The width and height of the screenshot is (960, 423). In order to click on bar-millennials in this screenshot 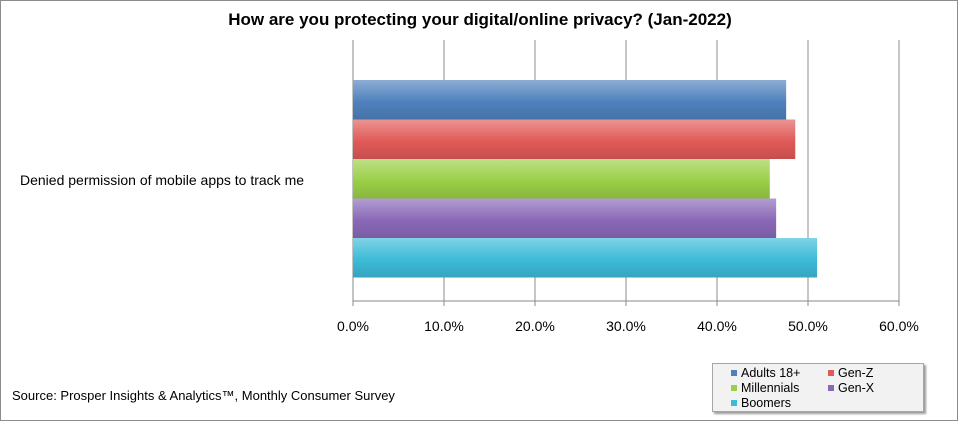, I will do `click(561, 179)`.